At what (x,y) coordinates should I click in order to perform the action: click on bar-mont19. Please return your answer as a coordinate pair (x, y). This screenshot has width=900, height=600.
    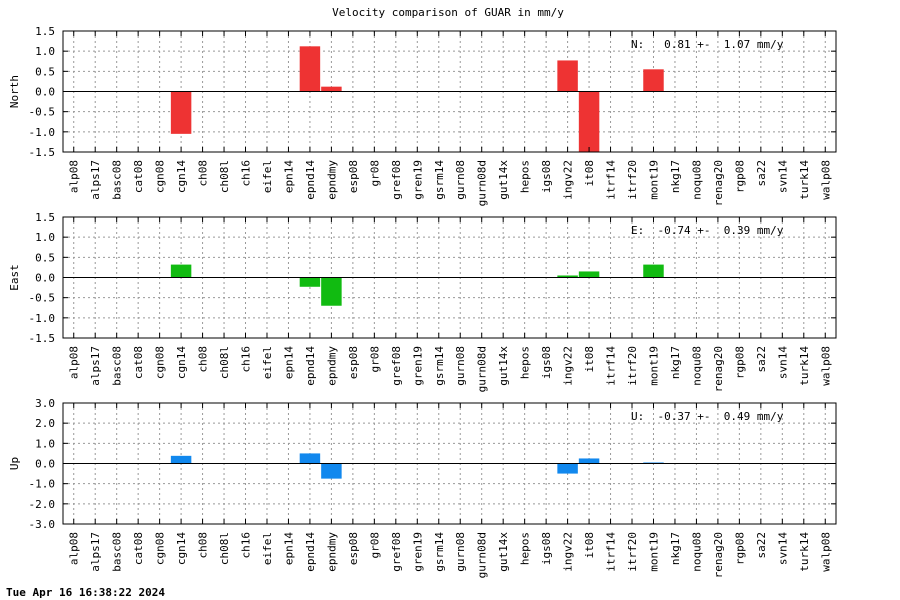
    Looking at the image, I should click on (653, 80).